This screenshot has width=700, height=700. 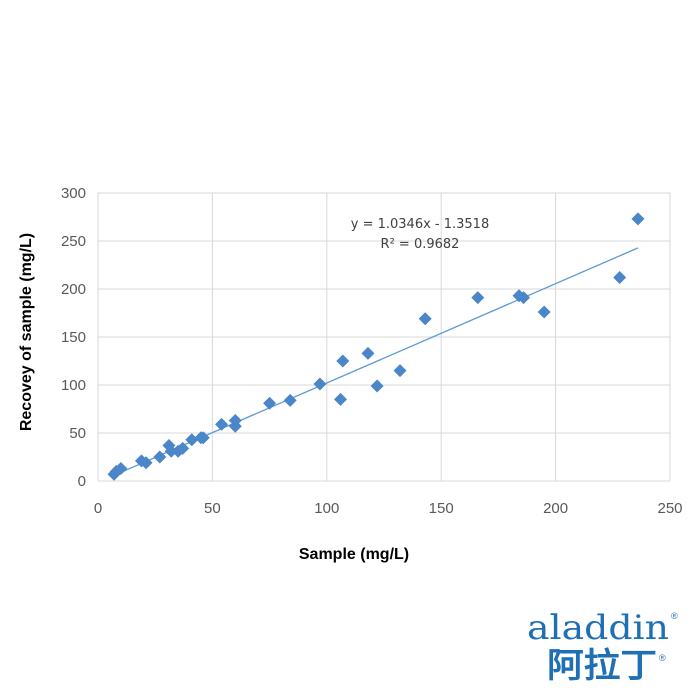 What do you see at coordinates (420, 224) in the screenshot?
I see `trendline-equation: y = 1.0346x - 1.3518` at bounding box center [420, 224].